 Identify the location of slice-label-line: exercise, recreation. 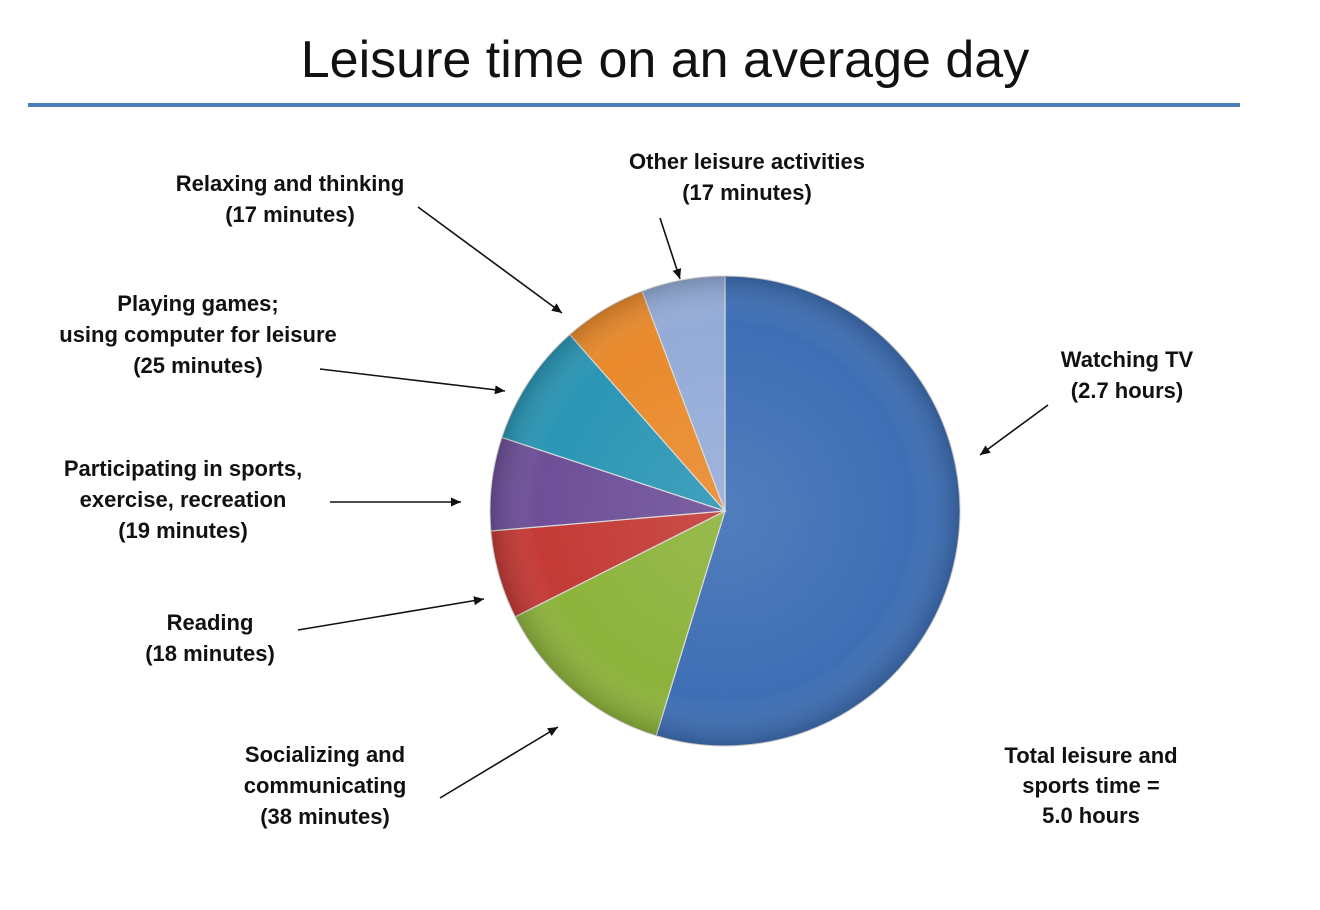
(183, 499).